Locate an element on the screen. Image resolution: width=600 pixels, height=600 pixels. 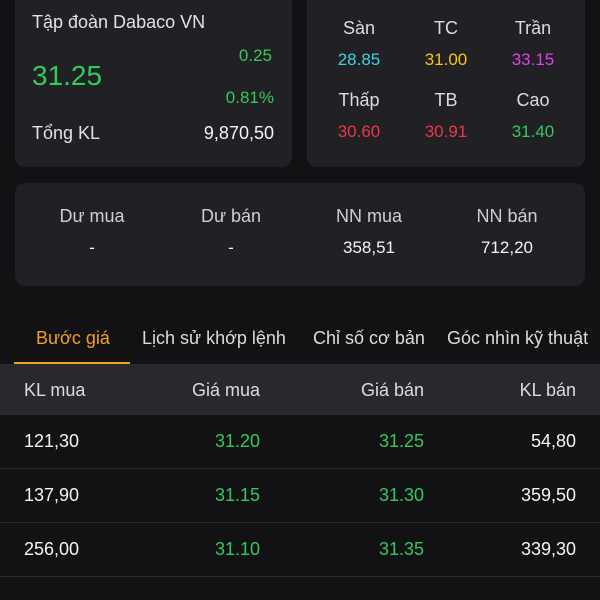
bid-surplus-value: - is located at coordinates (92, 247).